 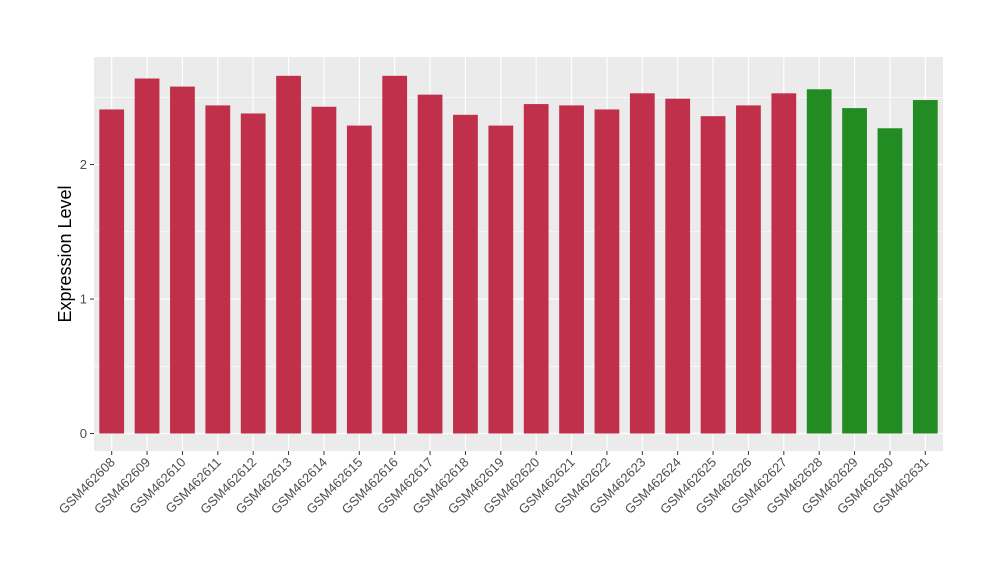 I want to click on bar-GSM462623, so click(x=642, y=263).